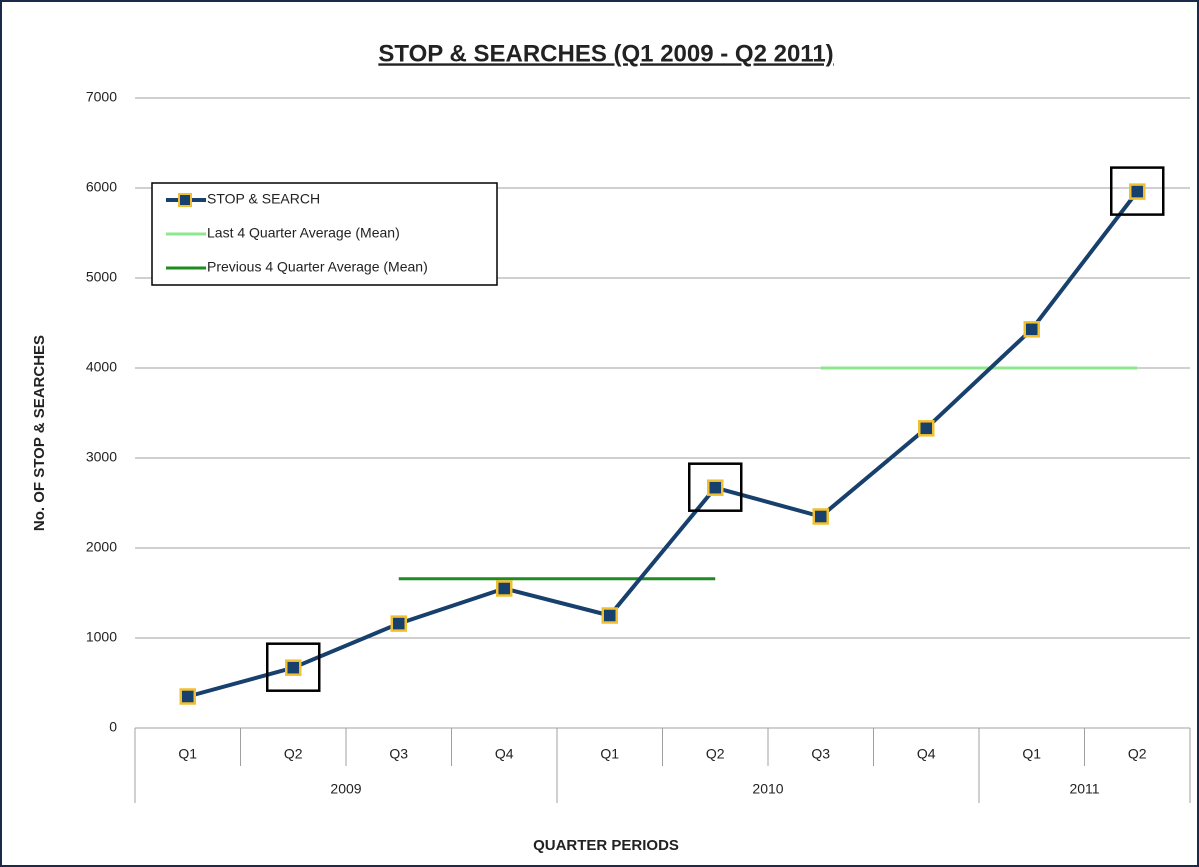  I want to click on y-tick-label: 7000, so click(101, 97).